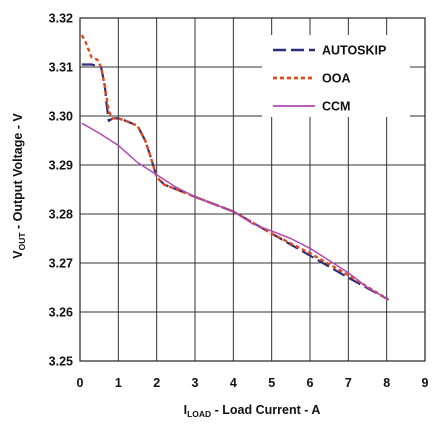 Image resolution: width=447 pixels, height=428 pixels. Describe the element at coordinates (61, 313) in the screenshot. I see `y-tick-label: 3.26` at that location.